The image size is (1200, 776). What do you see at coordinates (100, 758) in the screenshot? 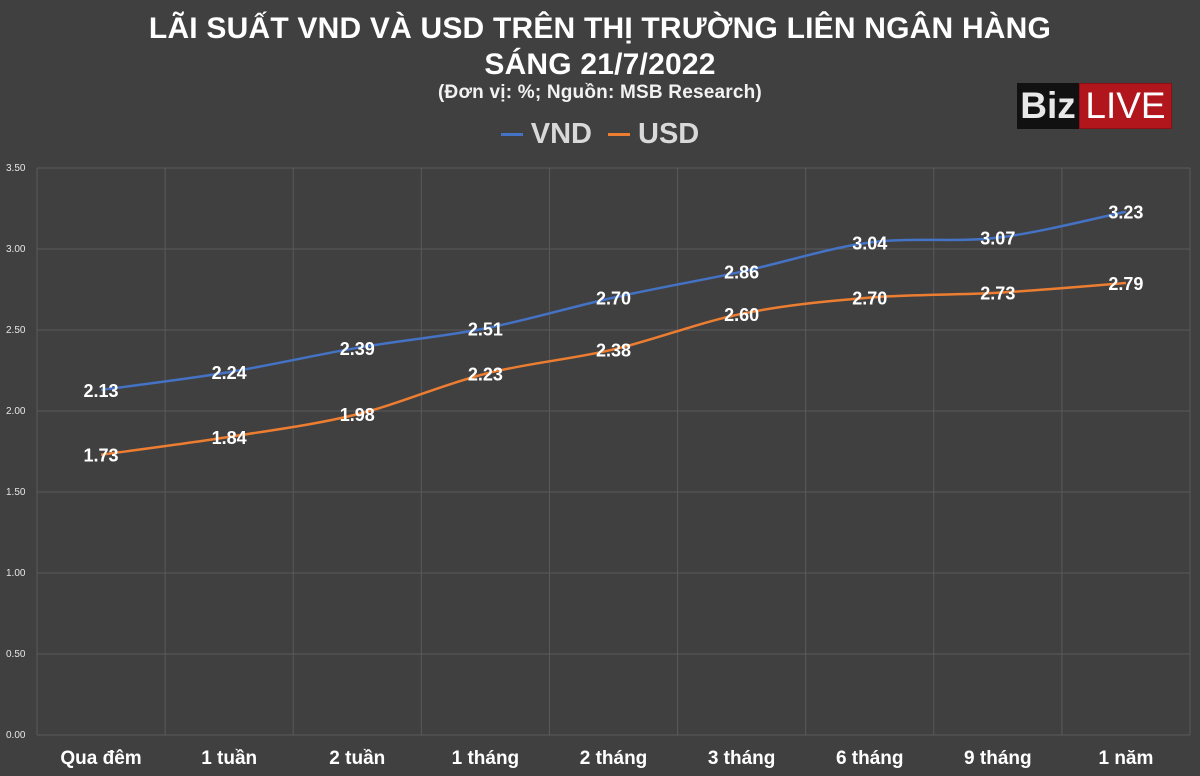
I see `x-tick-label: Qua đêm` at bounding box center [100, 758].